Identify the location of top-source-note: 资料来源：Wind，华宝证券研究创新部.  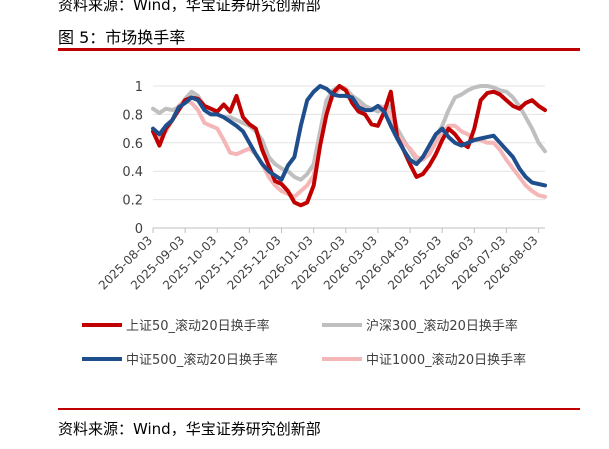
(189, 7).